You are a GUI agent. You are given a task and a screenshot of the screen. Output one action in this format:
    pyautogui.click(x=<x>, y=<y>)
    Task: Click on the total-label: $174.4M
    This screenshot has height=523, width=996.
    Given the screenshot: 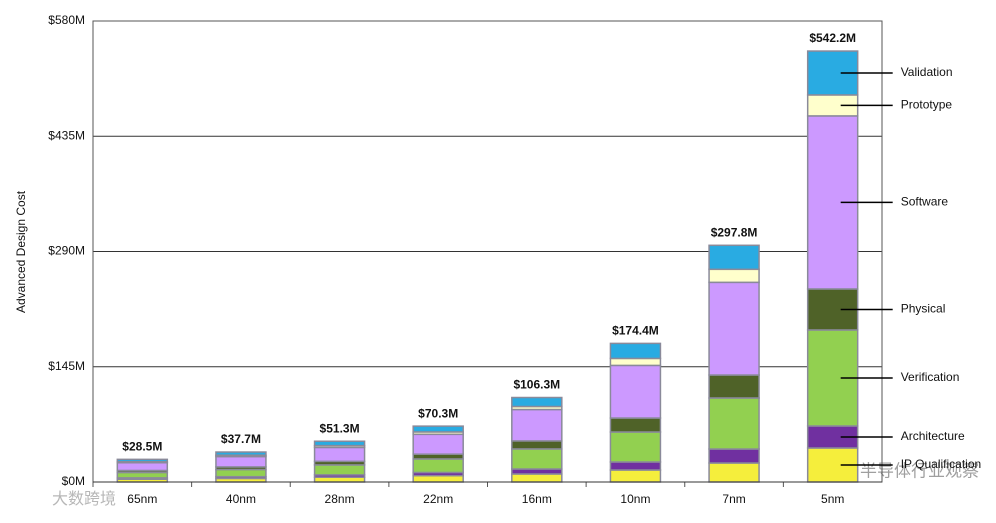 What is the action you would take?
    pyautogui.click(x=635, y=331)
    